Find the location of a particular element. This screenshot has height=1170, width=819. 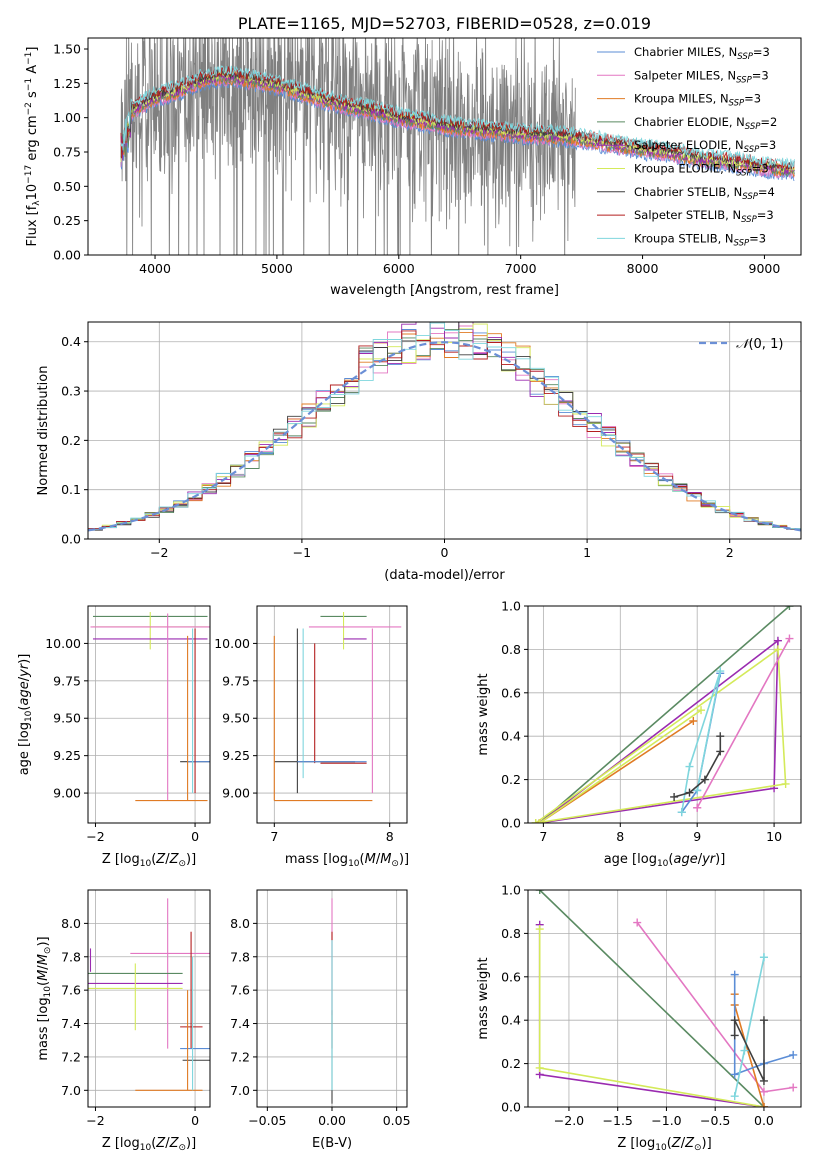

weight-line-chabrier_stelib is located at coordinates (749, 1050).